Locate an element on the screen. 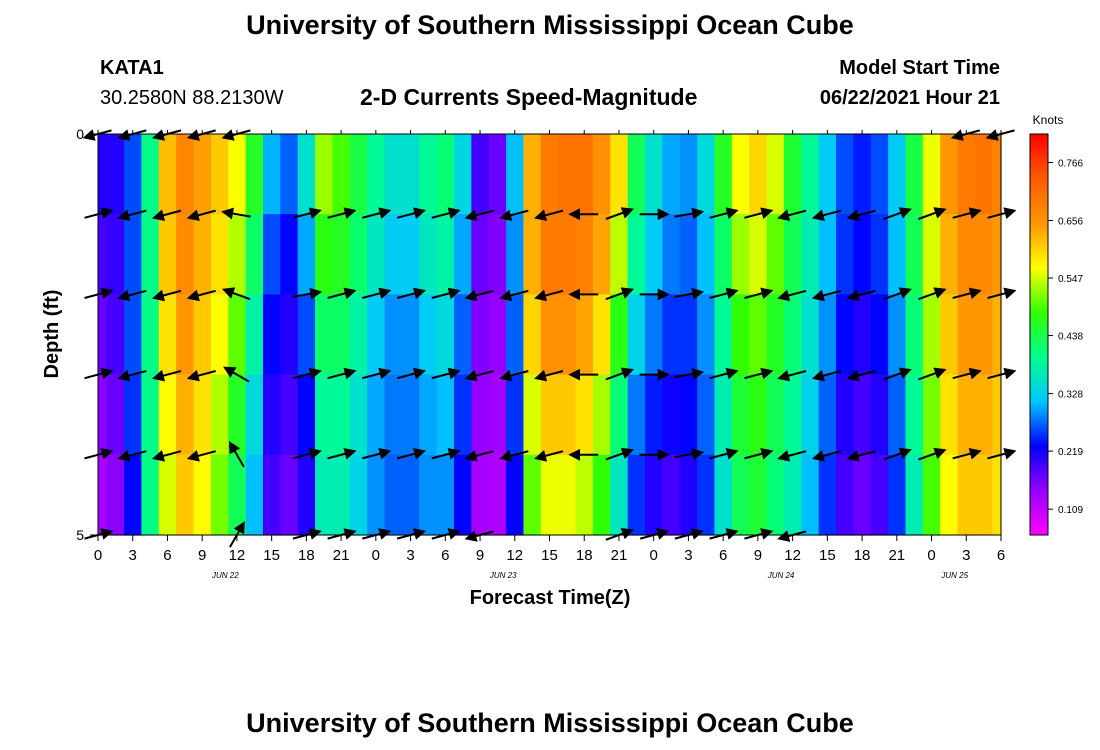 This screenshot has width=1100, height=750. model-start-label: Model Start Time is located at coordinates (919, 68).